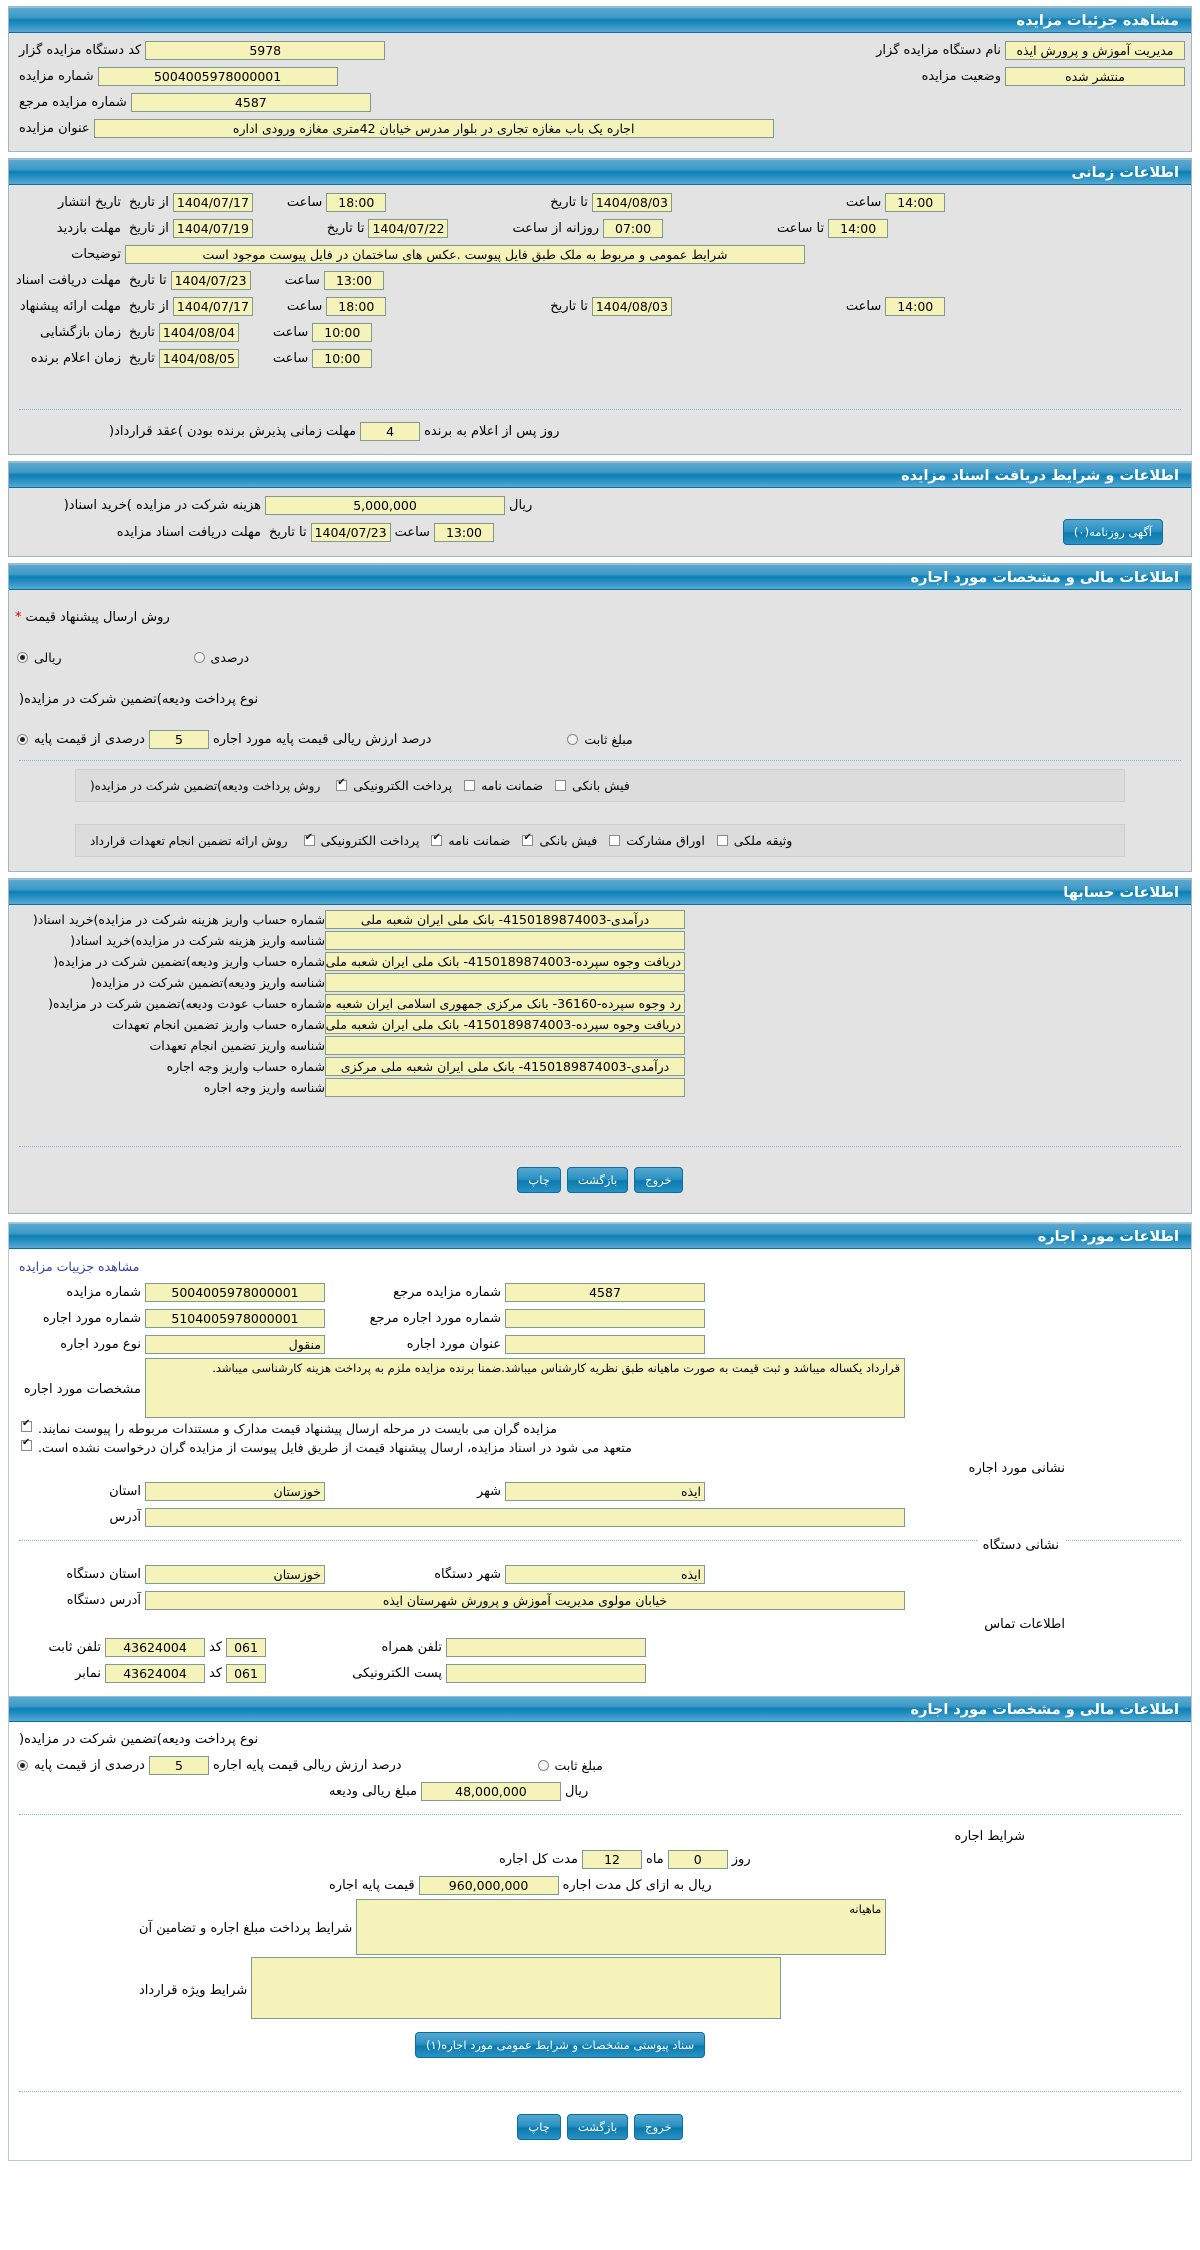 Image resolution: width=1200 pixels, height=2250 pixels. Describe the element at coordinates (235, 1574) in the screenshot. I see `agency-province-value: خوزستان` at that location.